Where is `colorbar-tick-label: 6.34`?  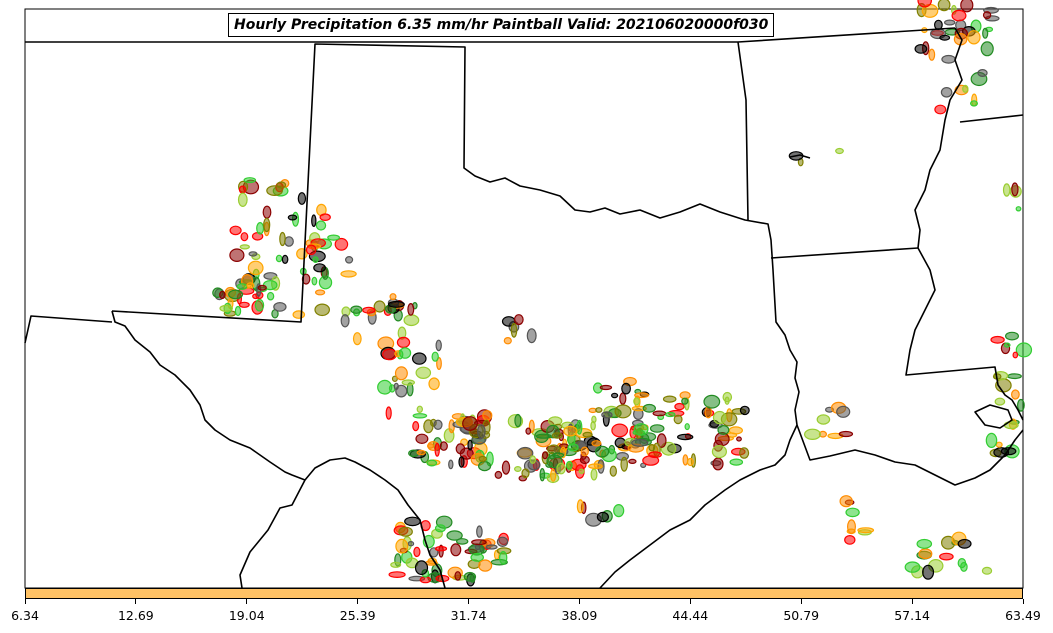 colorbar-tick-label: 6.34 is located at coordinates (25, 615).